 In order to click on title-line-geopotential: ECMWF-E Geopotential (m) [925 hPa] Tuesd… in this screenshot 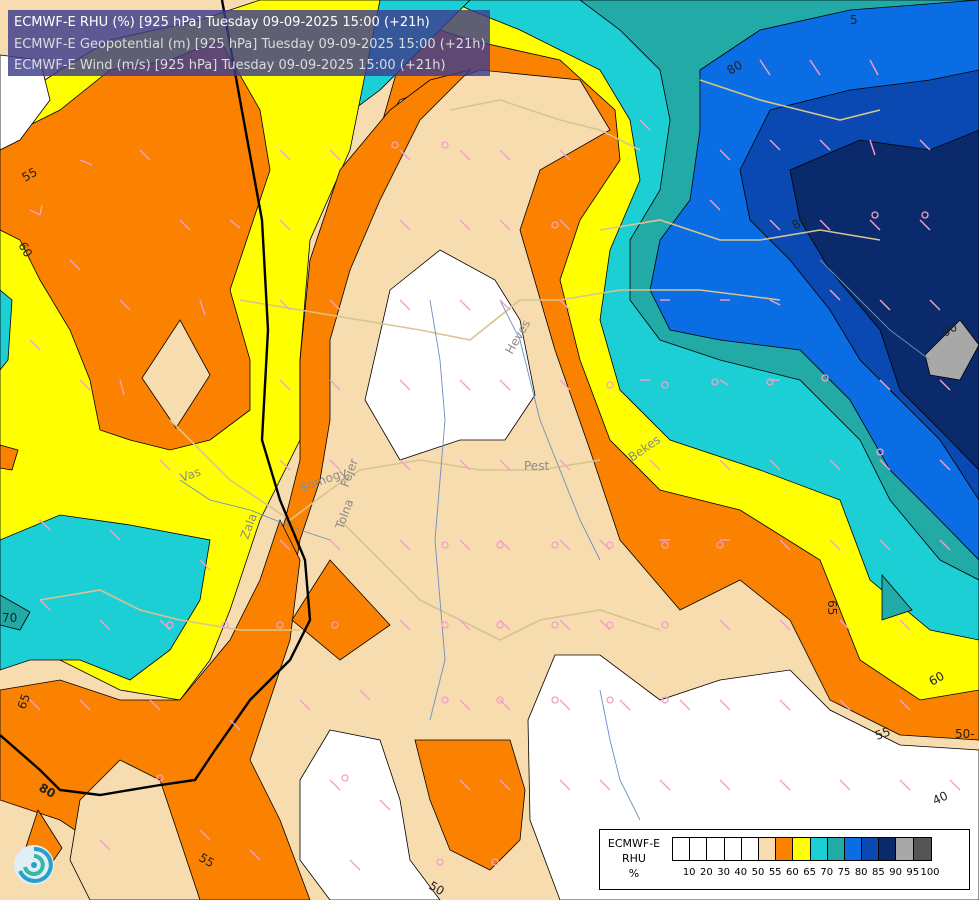, I will do `click(250, 44)`.